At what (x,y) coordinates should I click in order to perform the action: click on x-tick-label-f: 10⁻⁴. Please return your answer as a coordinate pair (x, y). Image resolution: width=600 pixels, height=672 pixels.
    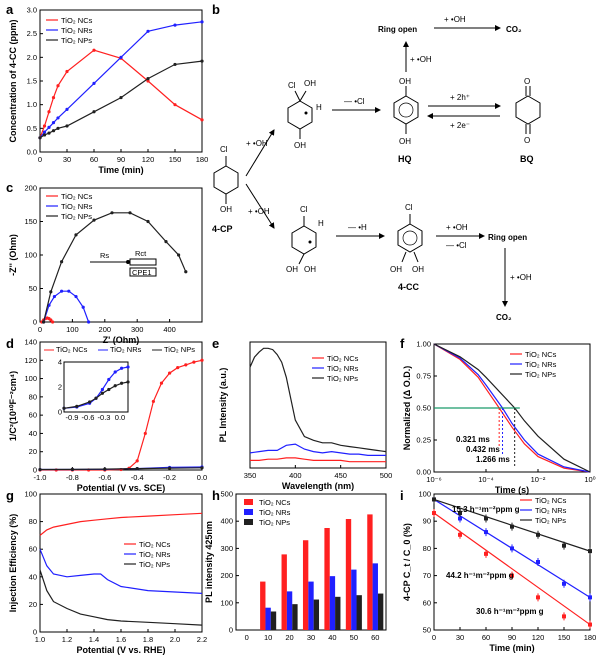
    Looking at the image, I should click on (486, 479).